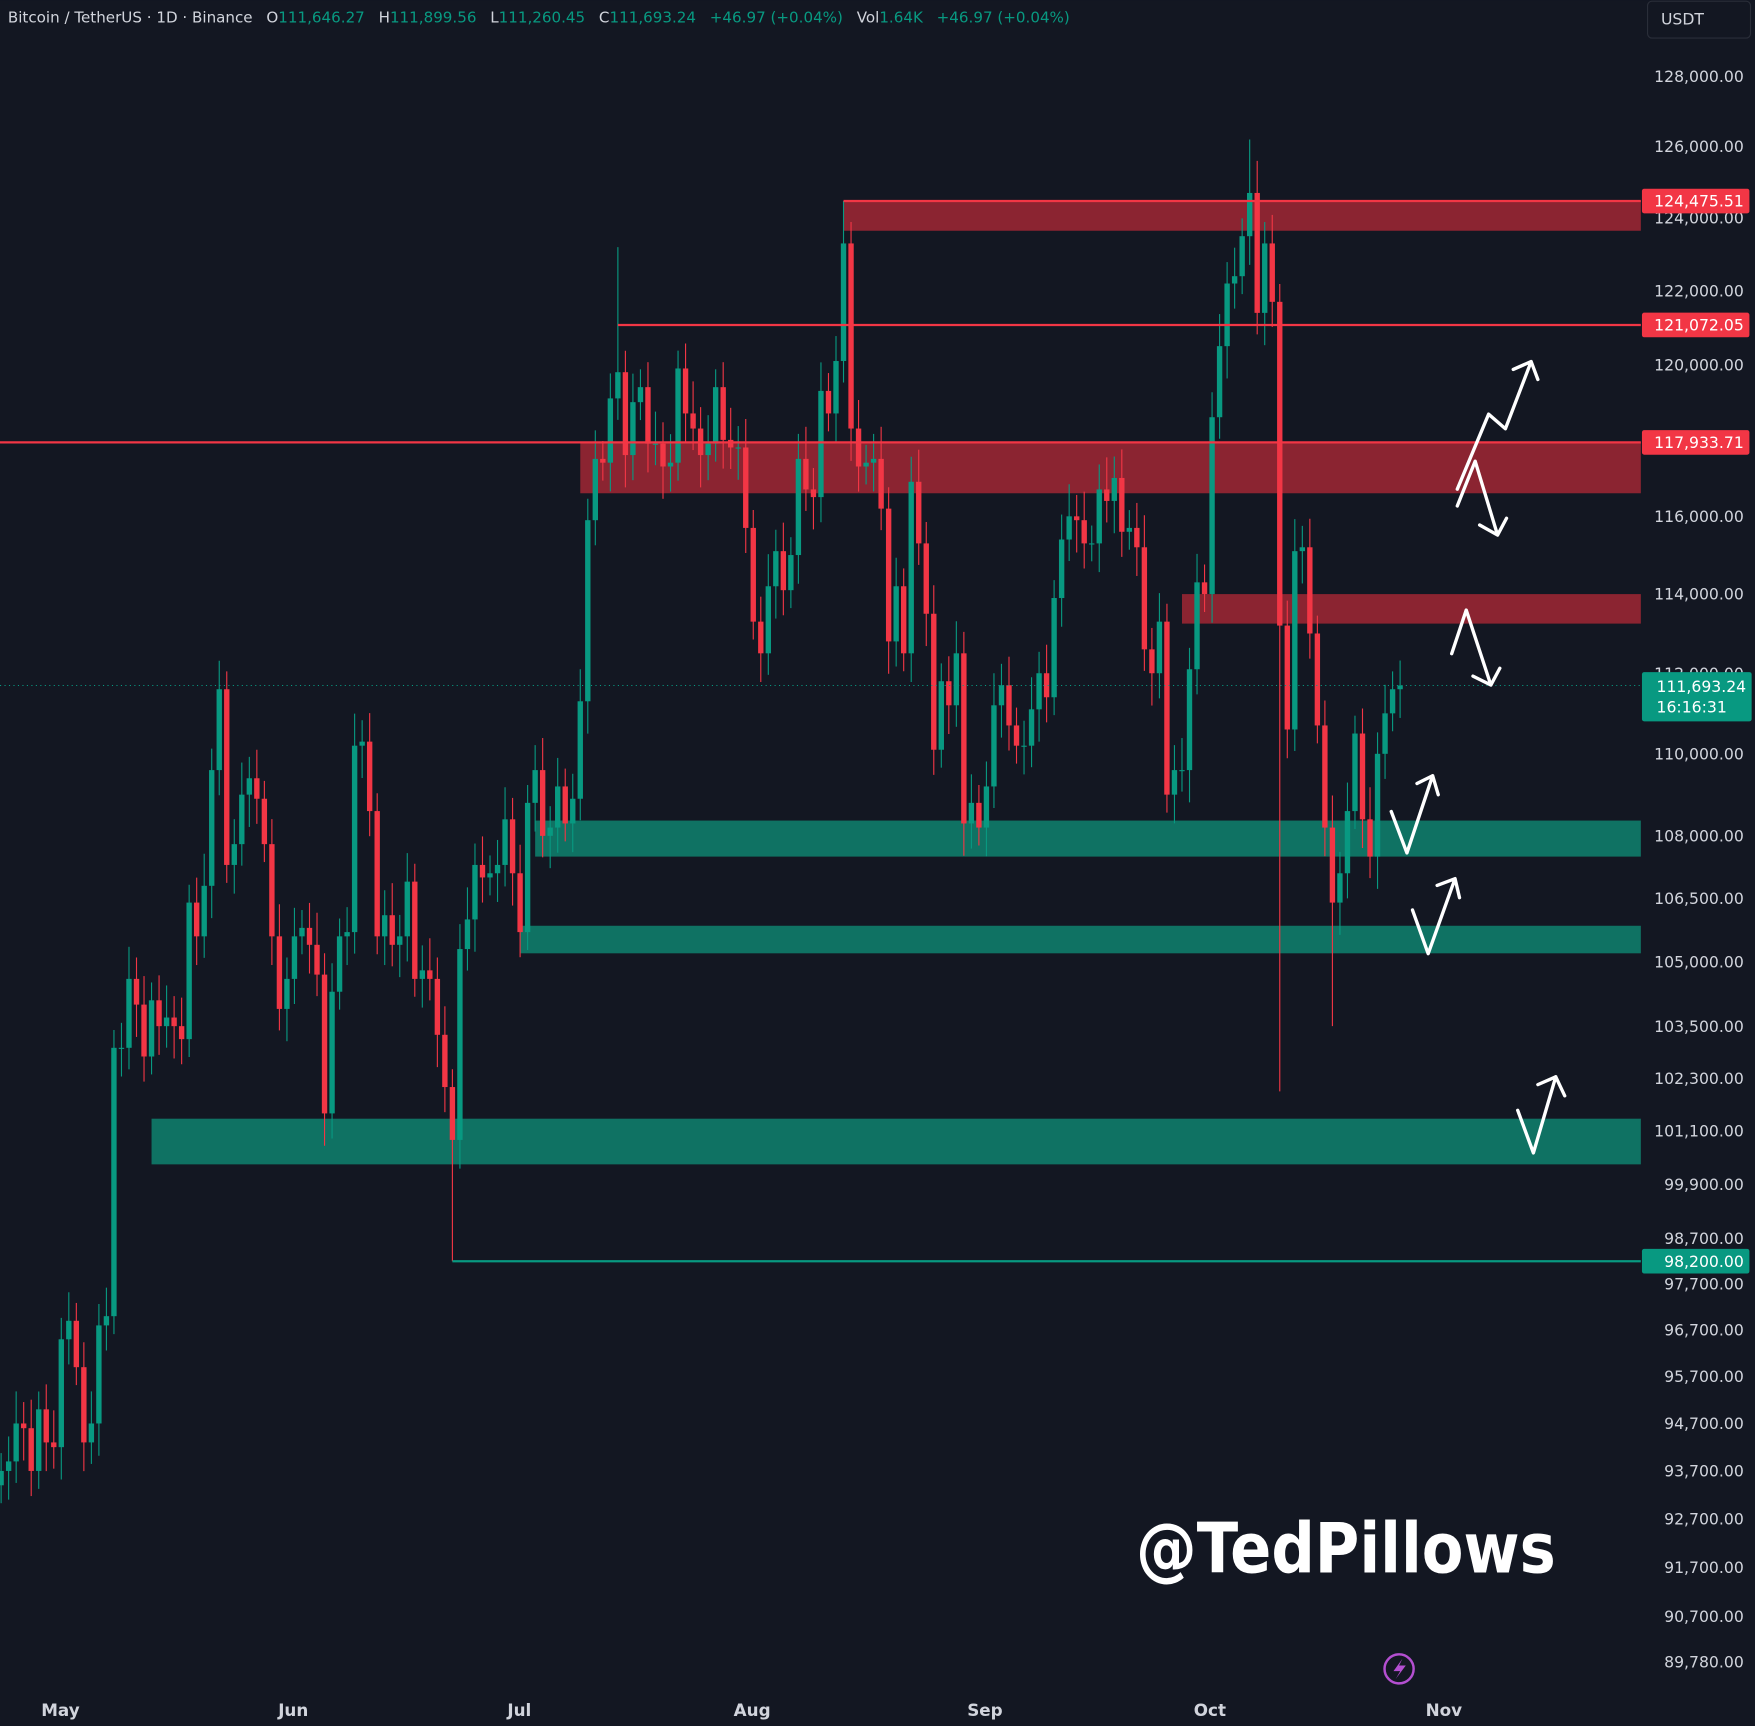  Describe the element at coordinates (1704, 1616) in the screenshot. I see `price-tick-label: 90,700.00` at that location.